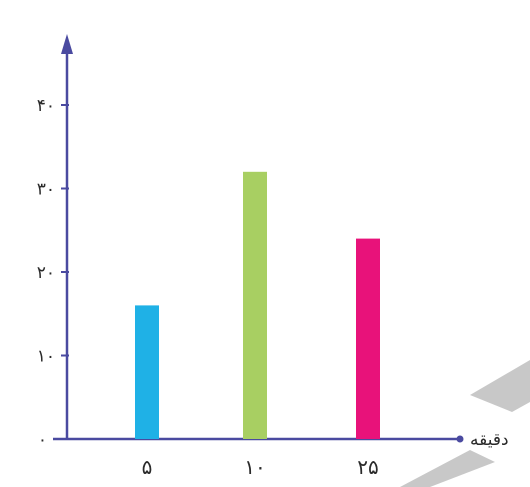  I want to click on y-tick-label: ۲۰, so click(46, 273).